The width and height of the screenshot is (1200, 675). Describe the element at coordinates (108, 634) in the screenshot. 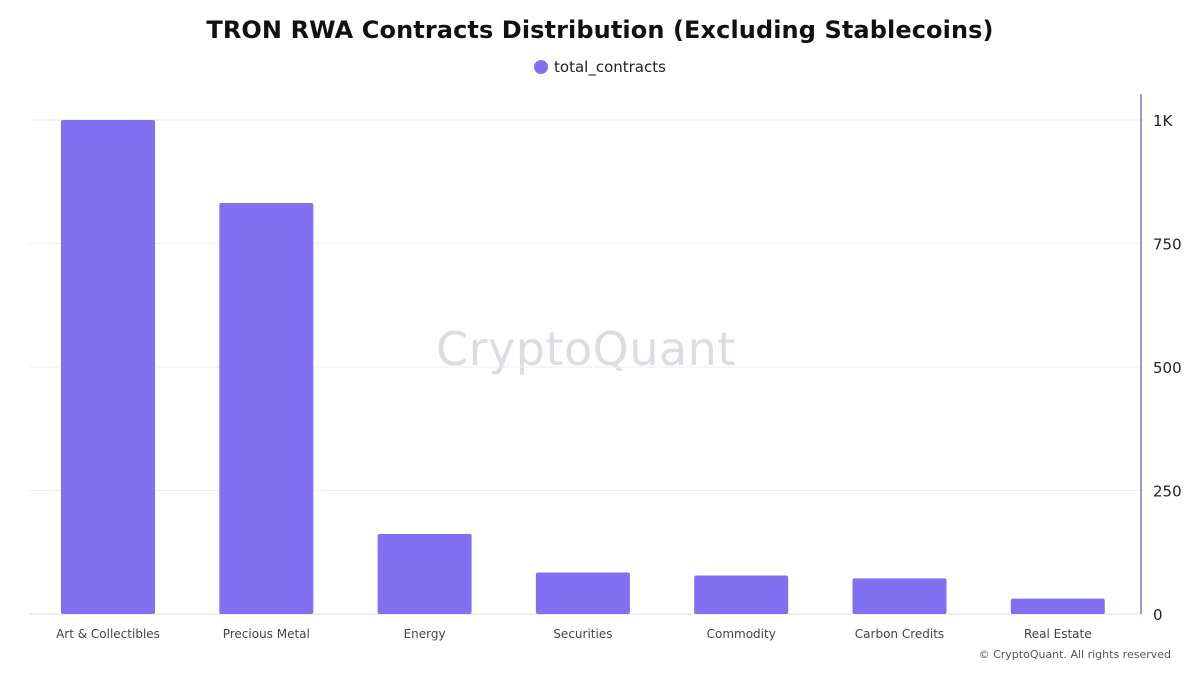

I see `x-tick-label: Art & Collectibles` at that location.